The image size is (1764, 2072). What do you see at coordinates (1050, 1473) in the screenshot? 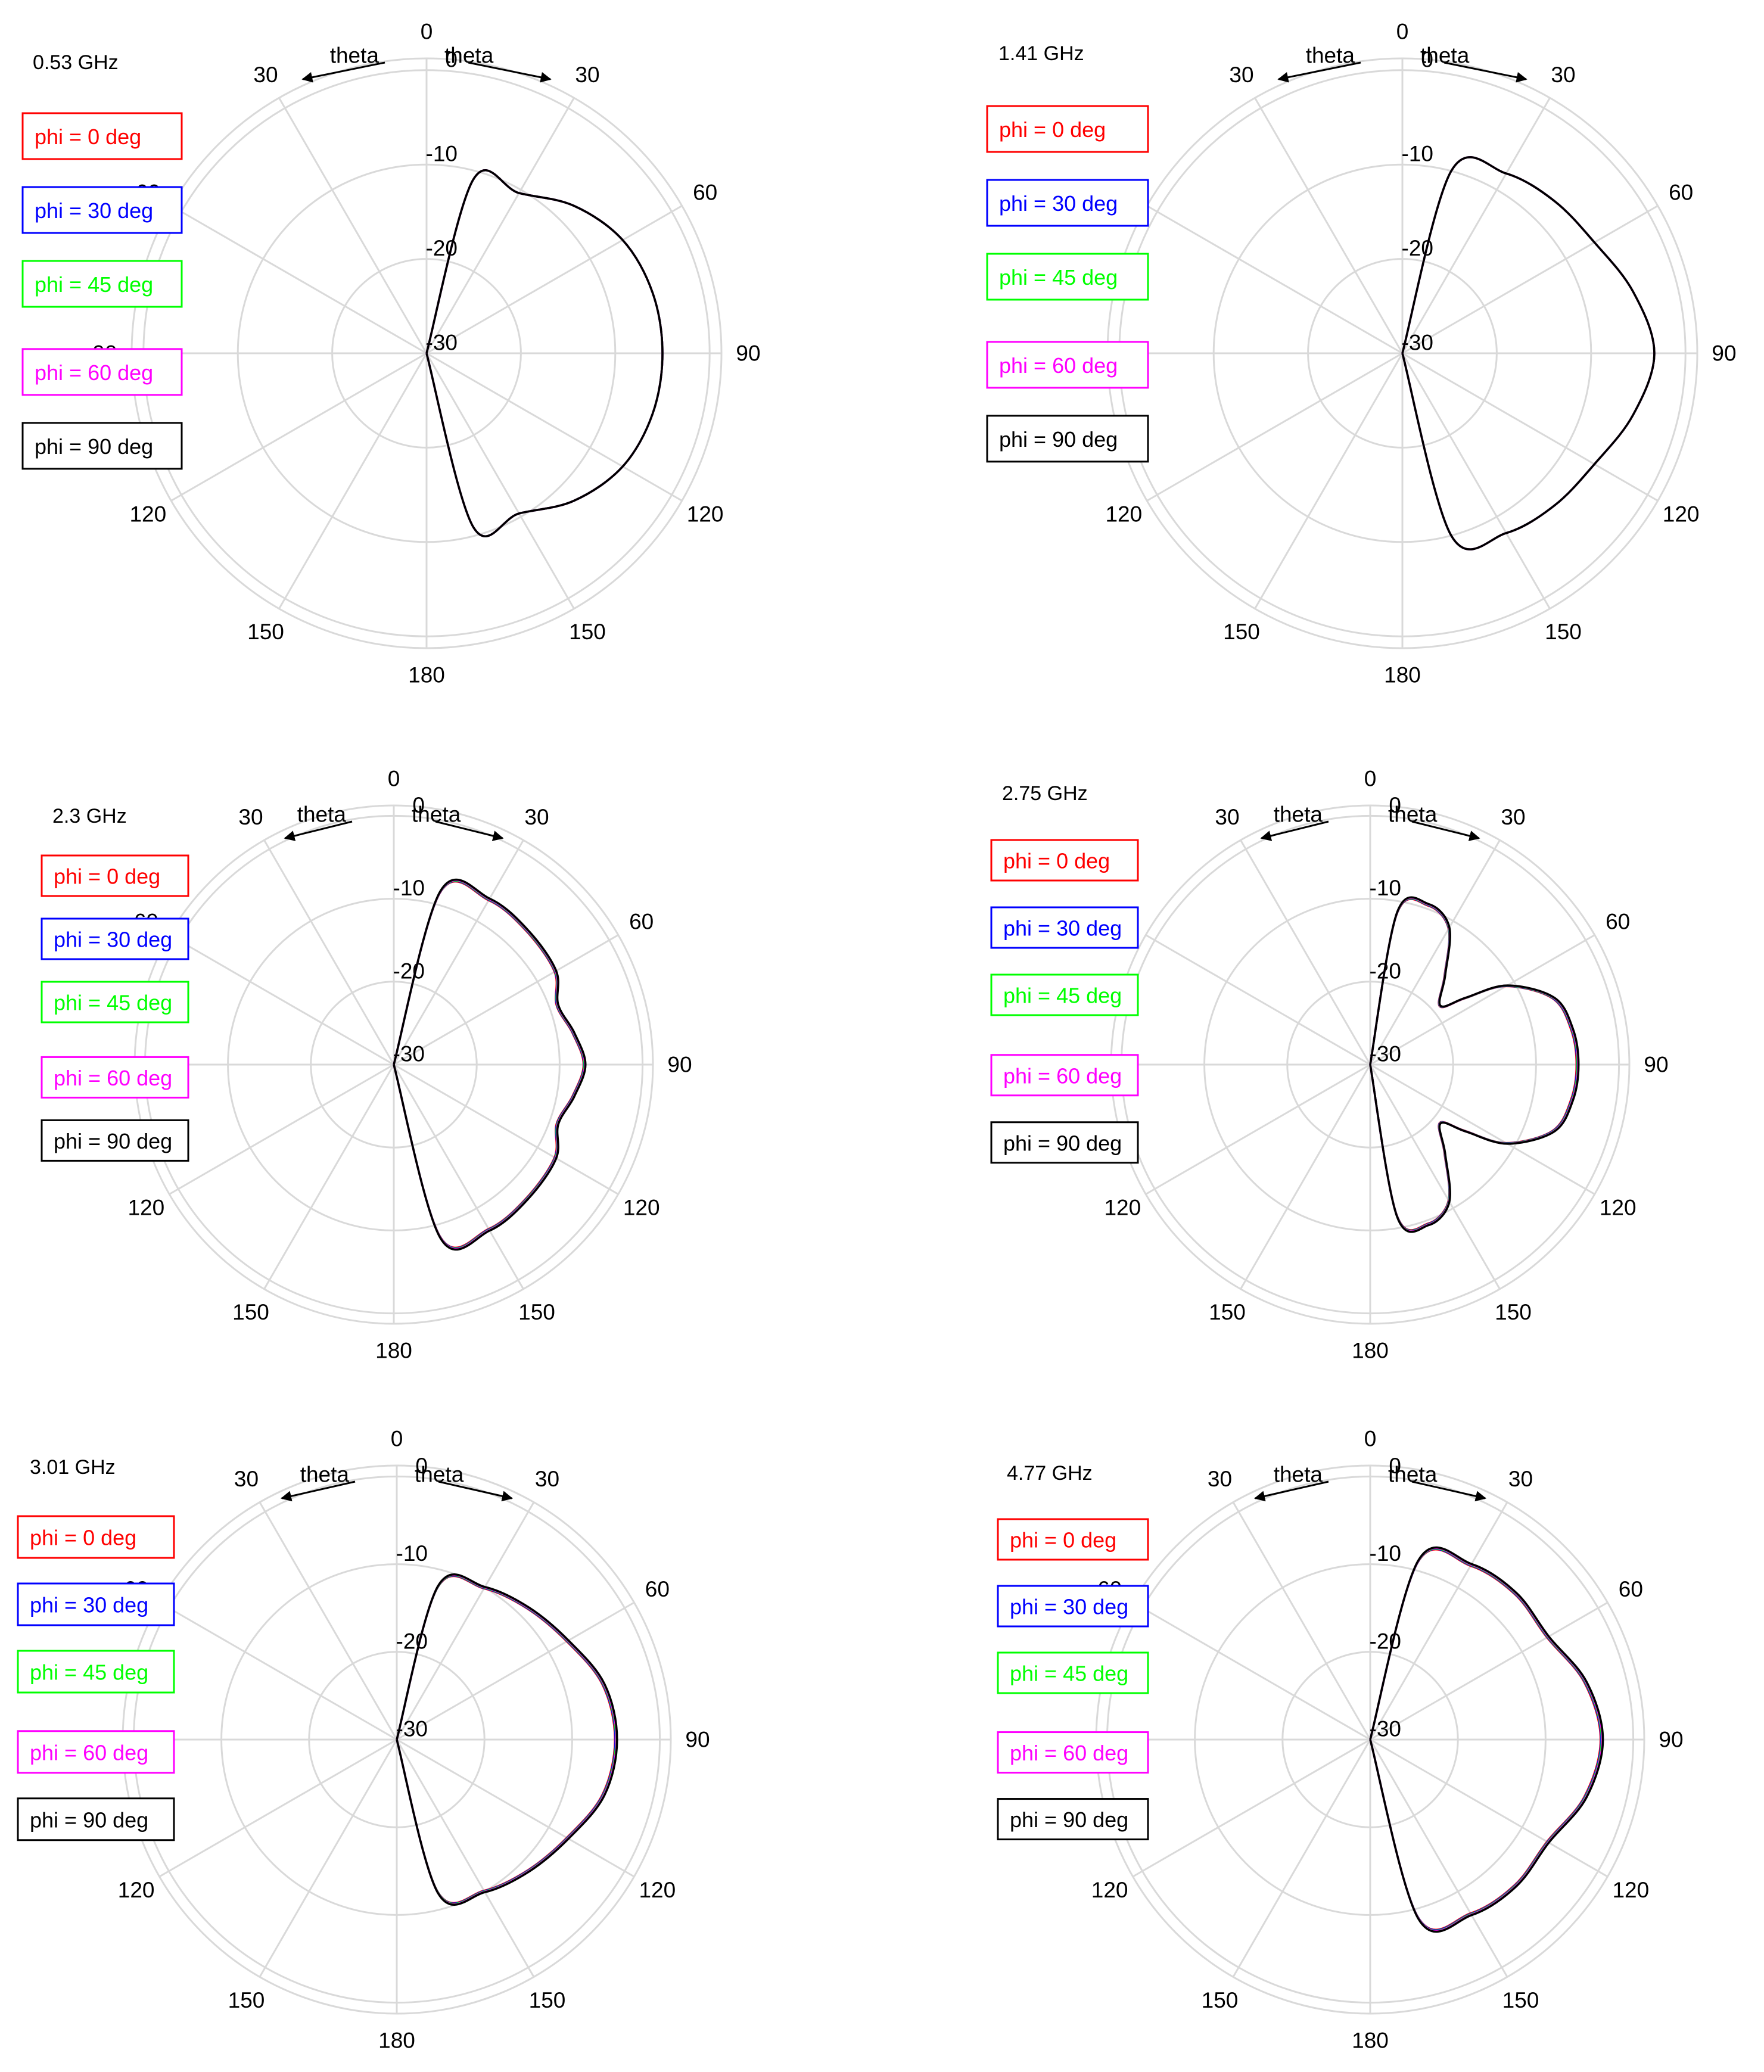
I see `panel-title: 4.77 GHz` at bounding box center [1050, 1473].